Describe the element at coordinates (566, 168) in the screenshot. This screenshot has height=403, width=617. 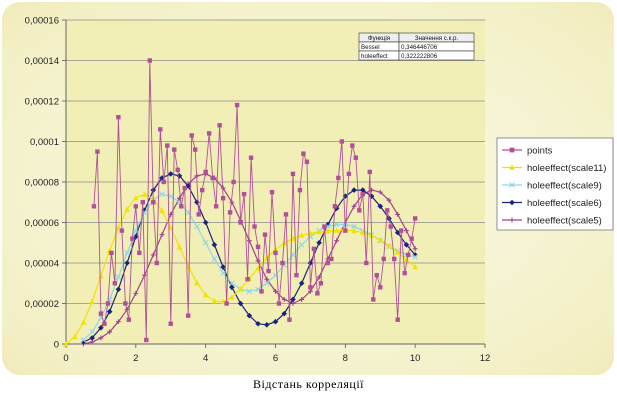
I see `legend-label: holeeffect(scale11)` at that location.